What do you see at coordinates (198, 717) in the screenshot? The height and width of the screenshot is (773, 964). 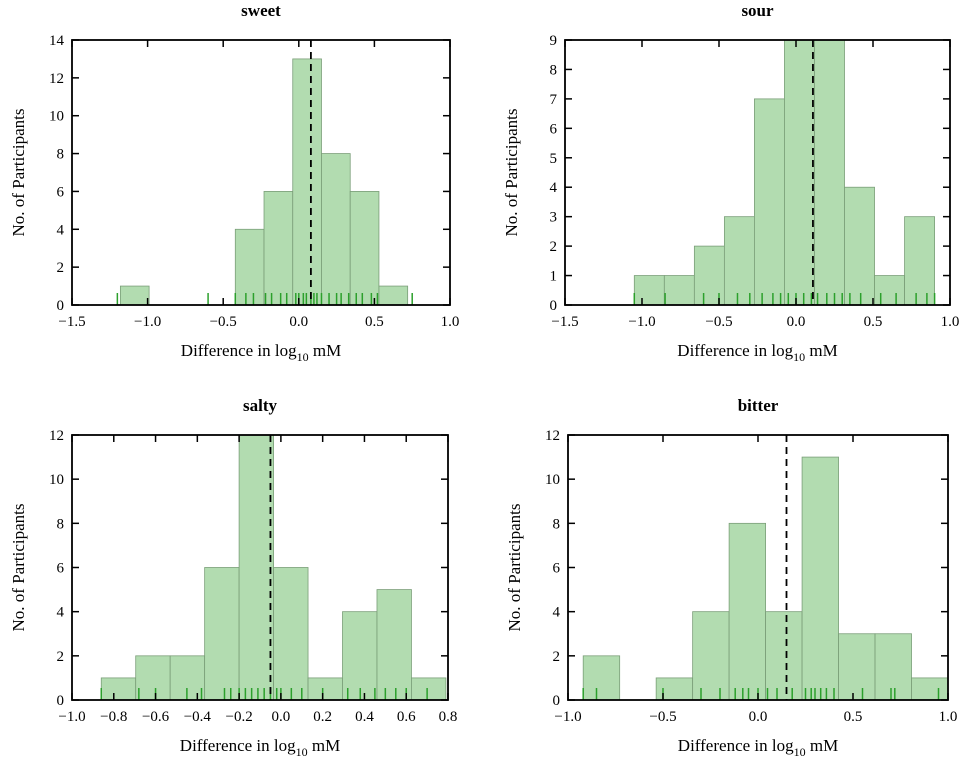 I see `x-tick-label: −0.4` at bounding box center [198, 717].